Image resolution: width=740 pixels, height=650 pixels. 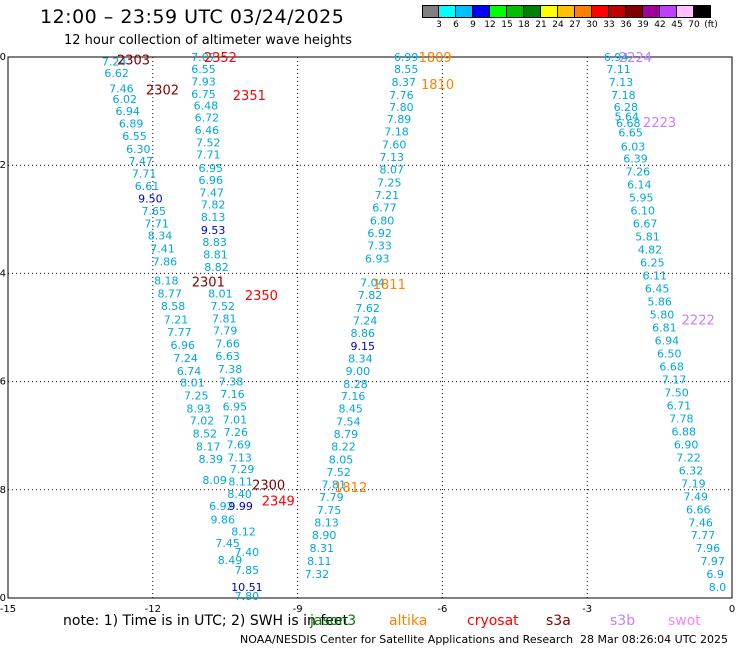 I want to click on wave-height-value: 7.33, so click(x=379, y=245).